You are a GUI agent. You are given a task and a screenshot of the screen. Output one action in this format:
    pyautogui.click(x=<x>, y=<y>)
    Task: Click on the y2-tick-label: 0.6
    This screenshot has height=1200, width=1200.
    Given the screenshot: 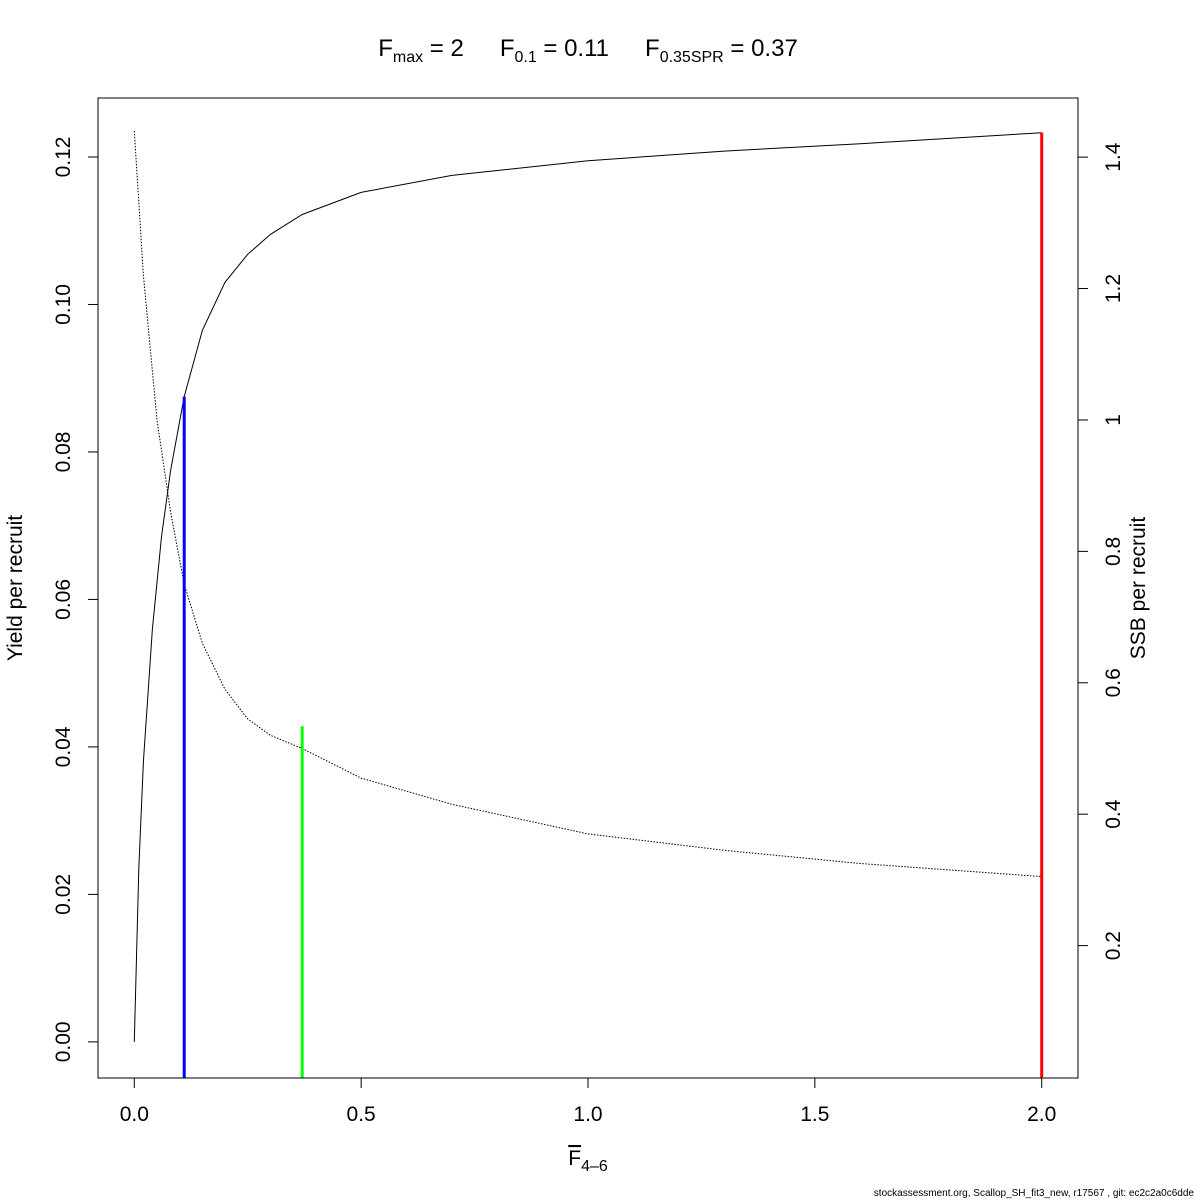 What is the action you would take?
    pyautogui.click(x=1113, y=682)
    